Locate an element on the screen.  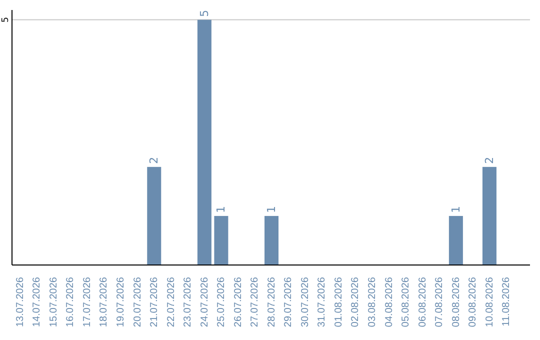
x-tick-label: 26.07.2026 is located at coordinates (238, 302).